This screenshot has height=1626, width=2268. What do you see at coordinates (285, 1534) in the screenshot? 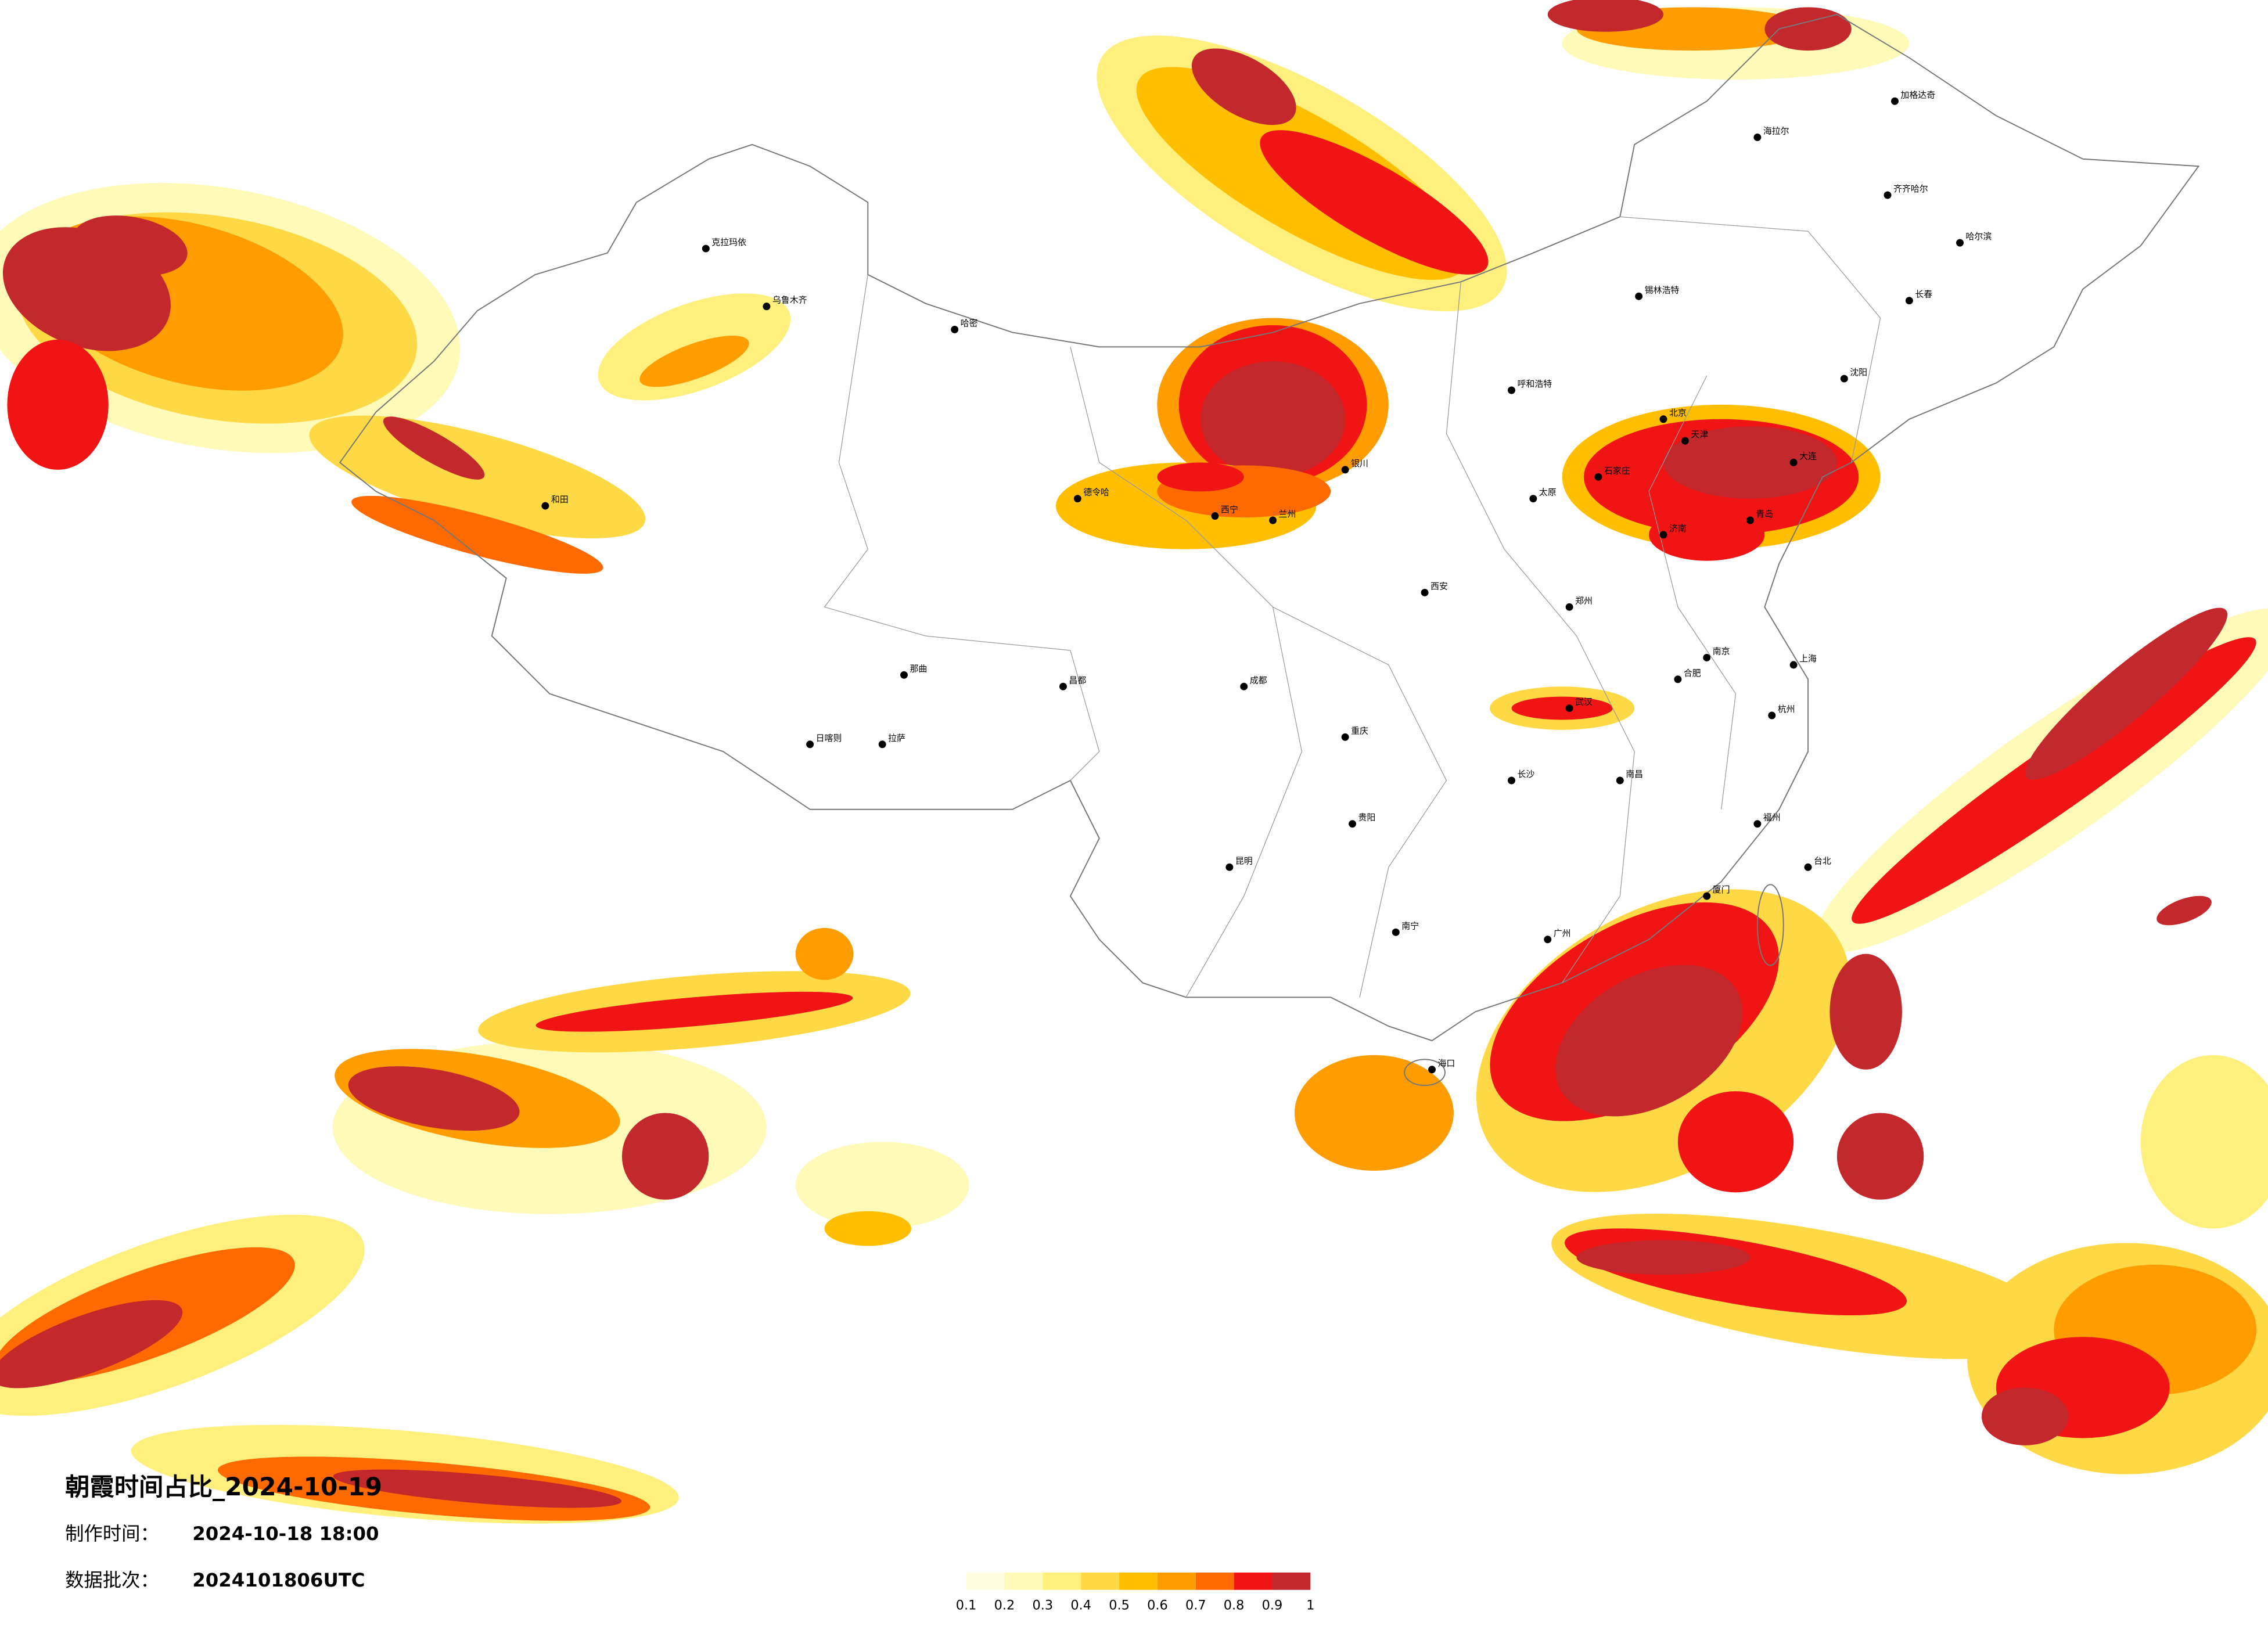
I see `info-value: 2024-10-18 18:00` at bounding box center [285, 1534].